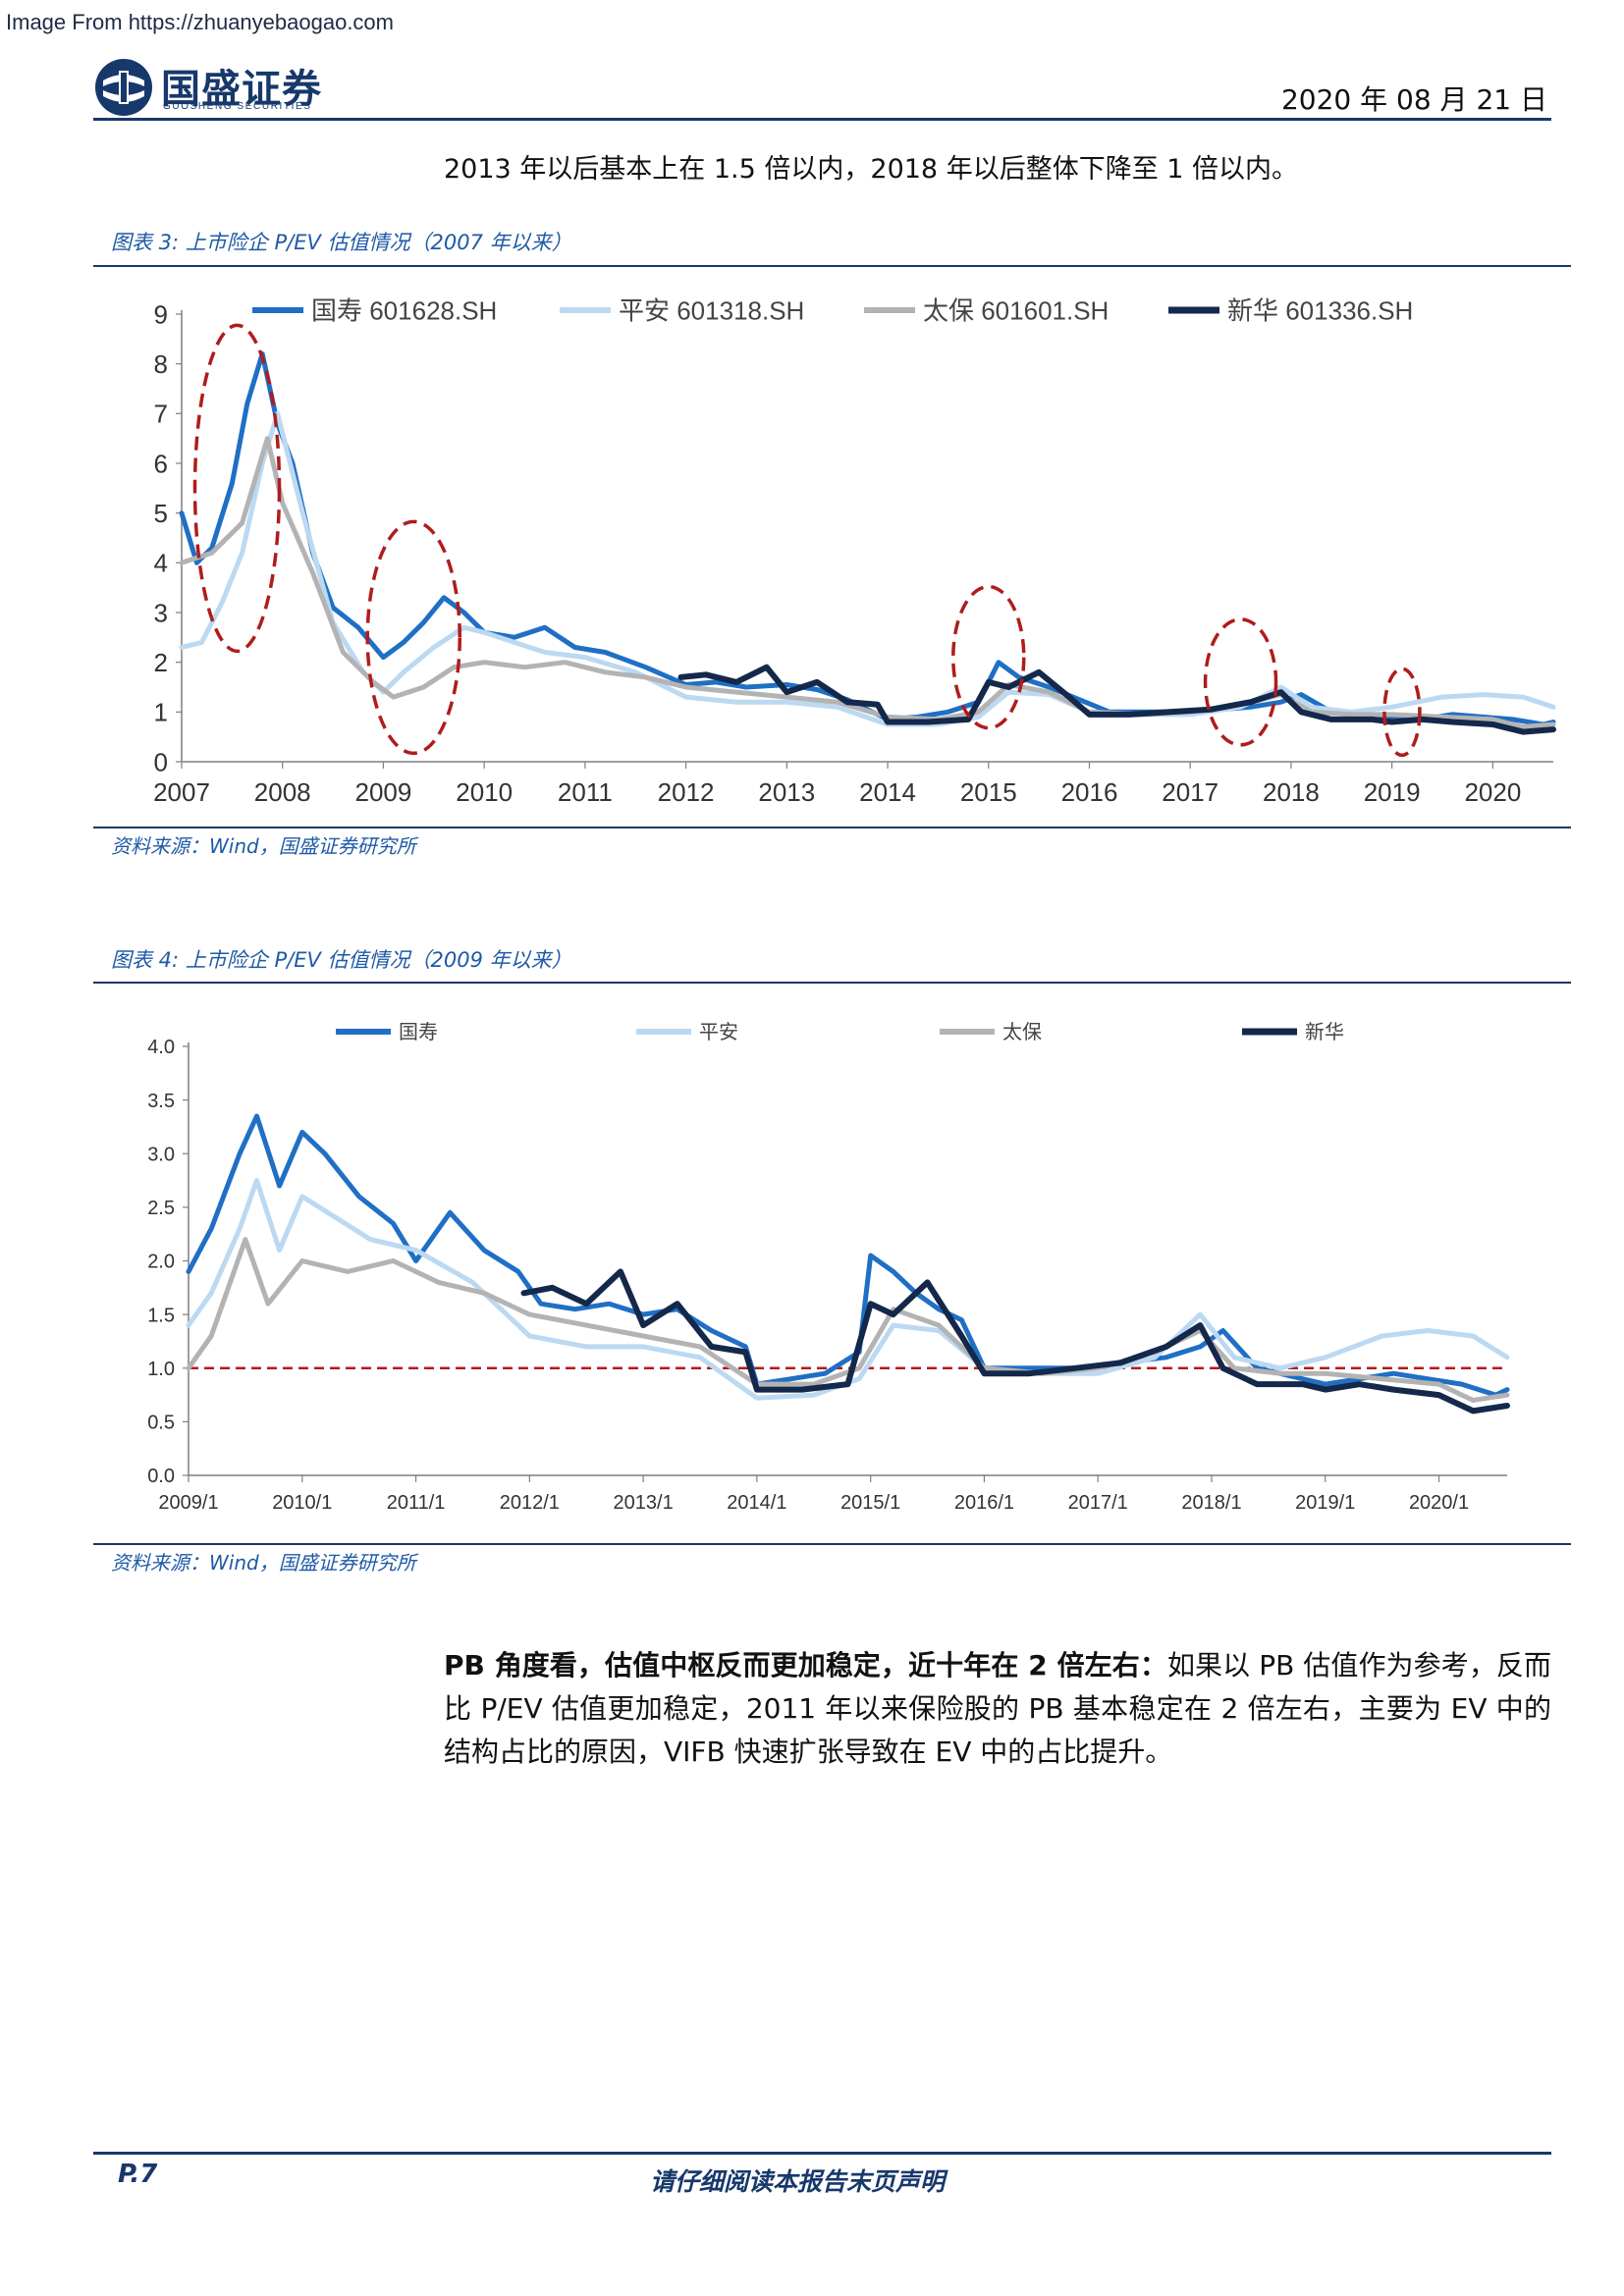  Describe the element at coordinates (161, 364) in the screenshot. I see `y-tick-label: 8` at that location.